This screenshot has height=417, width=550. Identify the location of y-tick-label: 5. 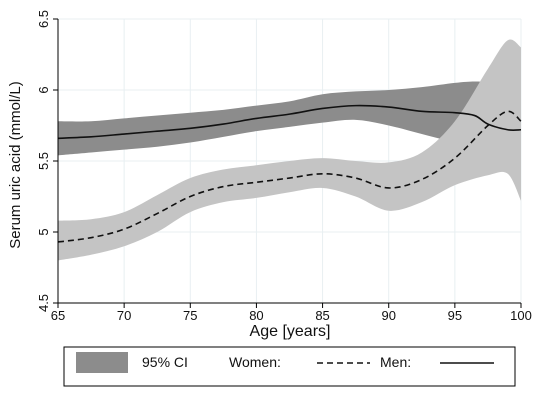
(43, 231).